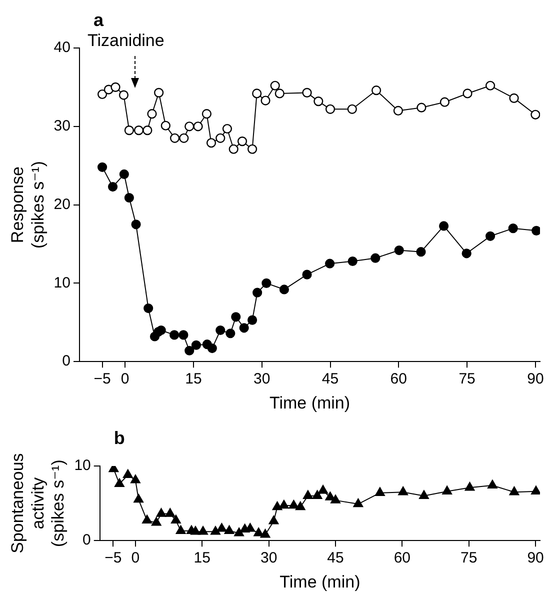 Image resolution: width=548 pixels, height=597 pixels. Describe the element at coordinates (202, 558) in the screenshot. I see `x-tick-label: 15` at that location.